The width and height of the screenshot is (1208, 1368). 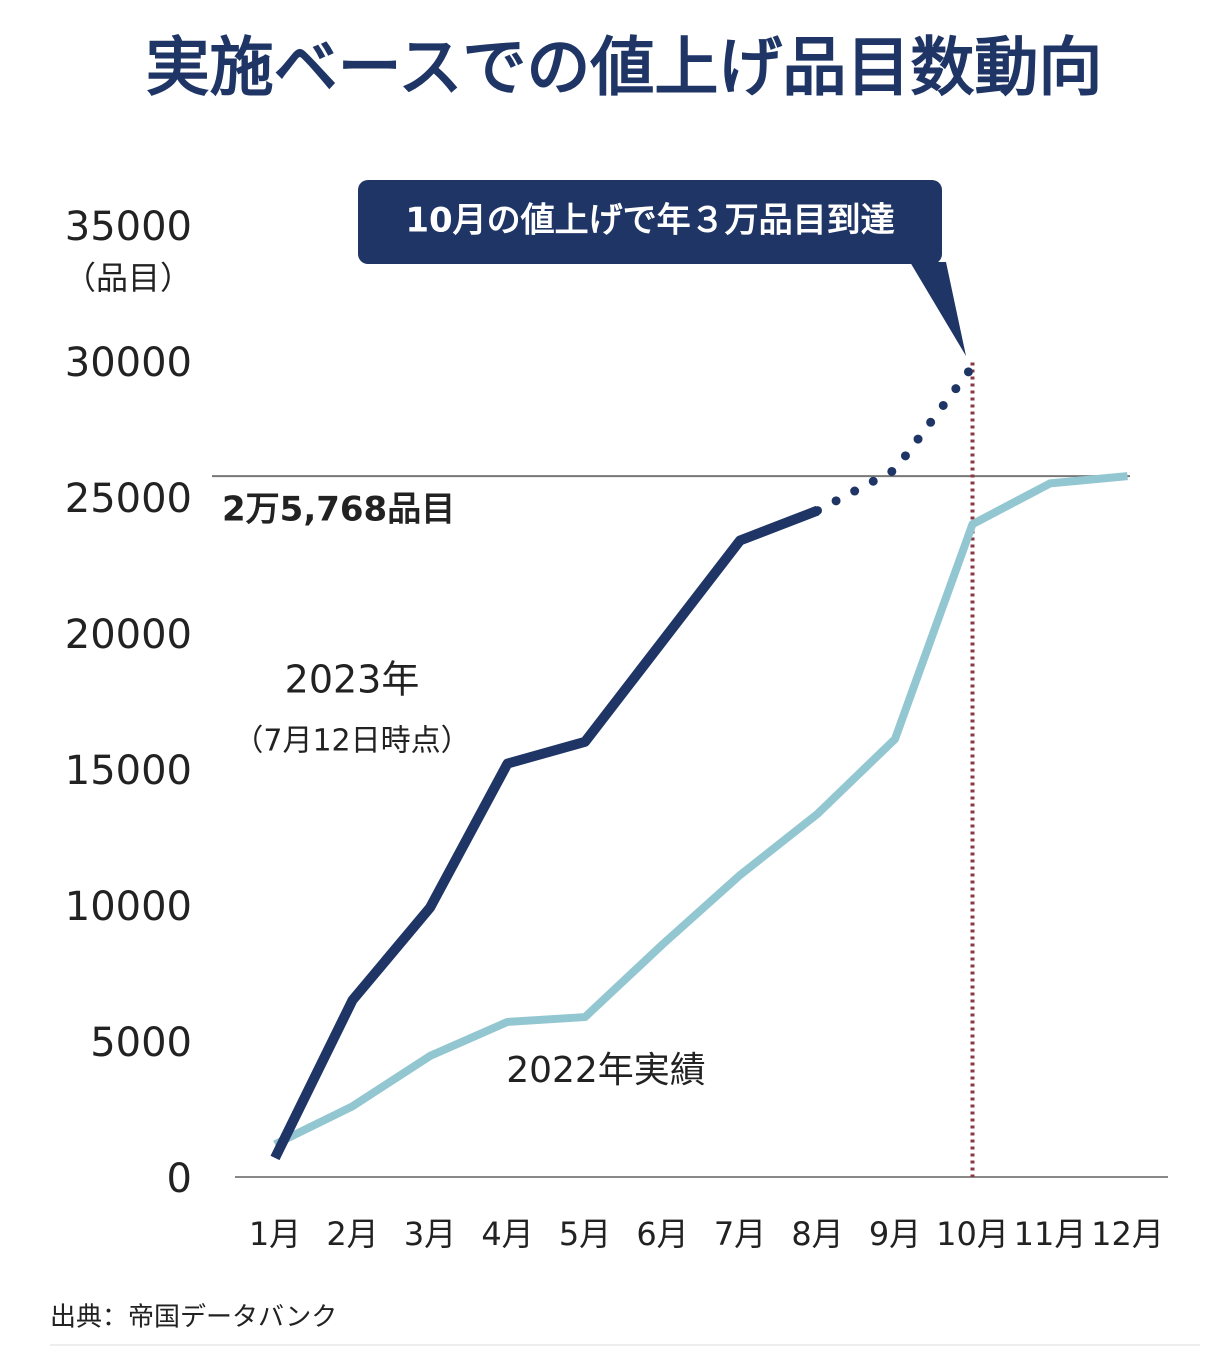 I want to click on x-tick-label: 3月, so click(x=430, y=1234).